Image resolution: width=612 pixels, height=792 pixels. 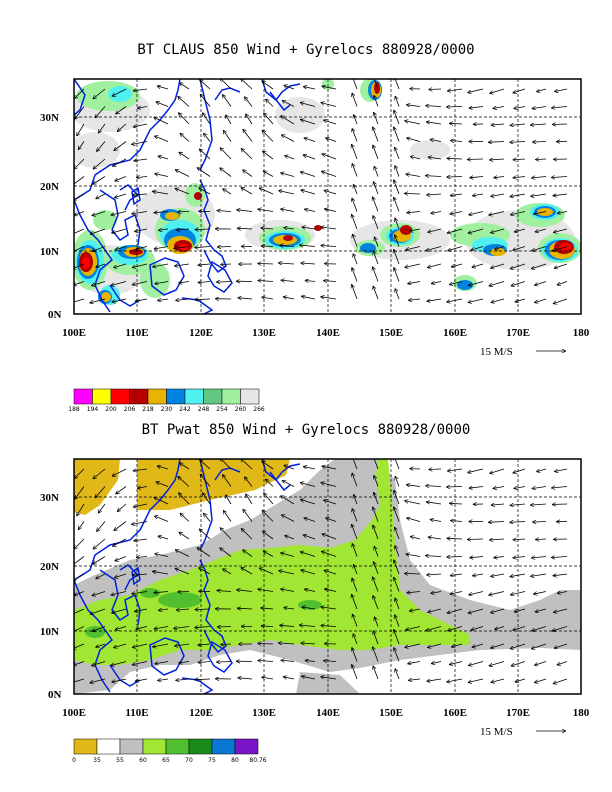 What do you see at coordinates (55, 695) in the screenshot?
I see `bottom-lat-label: 0N` at bounding box center [55, 695].